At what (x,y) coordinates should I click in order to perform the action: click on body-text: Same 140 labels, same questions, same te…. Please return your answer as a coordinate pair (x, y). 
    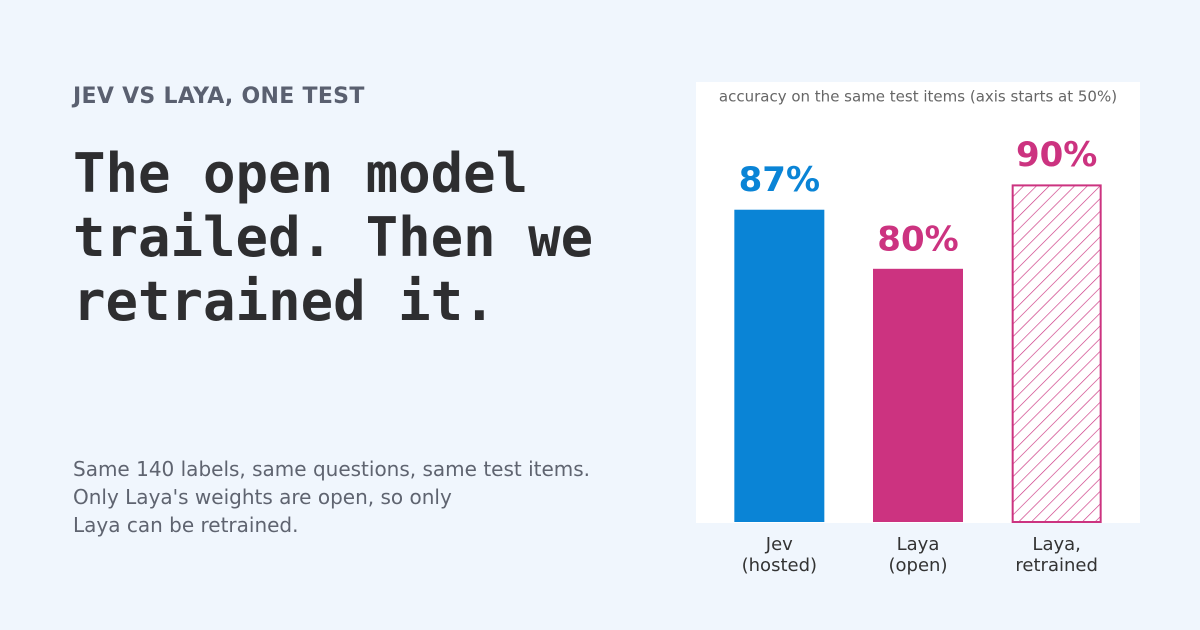
    Looking at the image, I should click on (331, 497).